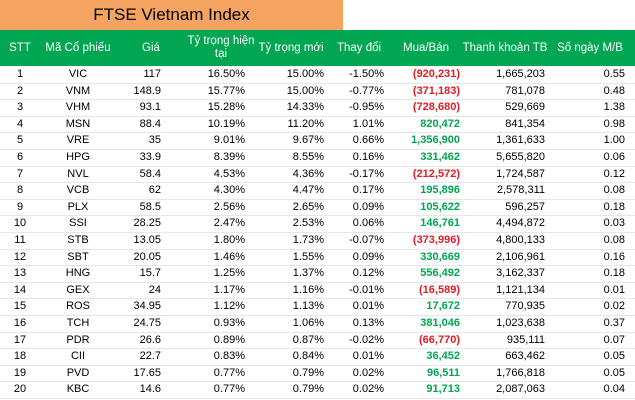  What do you see at coordinates (20, 273) in the screenshot?
I see `row-stt: 13` at bounding box center [20, 273].